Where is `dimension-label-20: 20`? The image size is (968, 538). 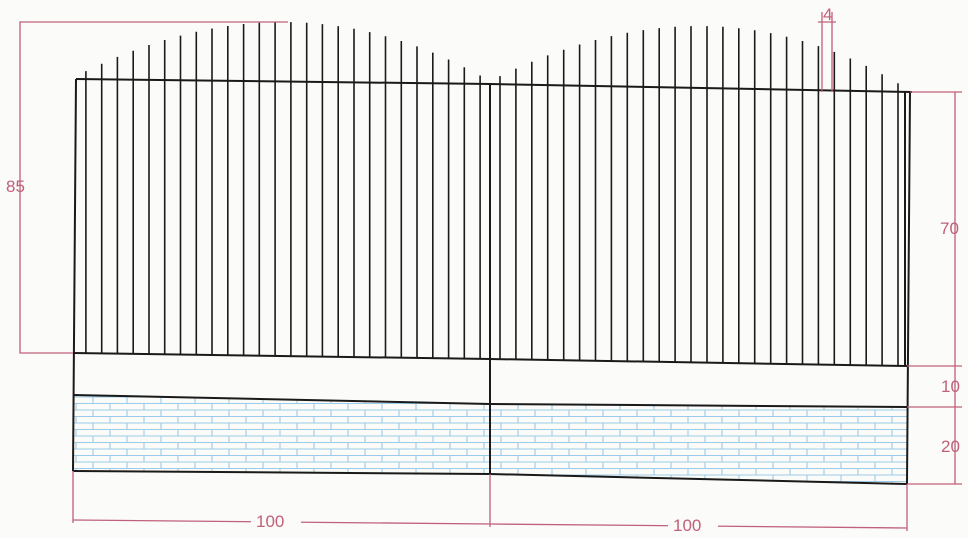 dimension-label-20: 20 is located at coordinates (950, 446).